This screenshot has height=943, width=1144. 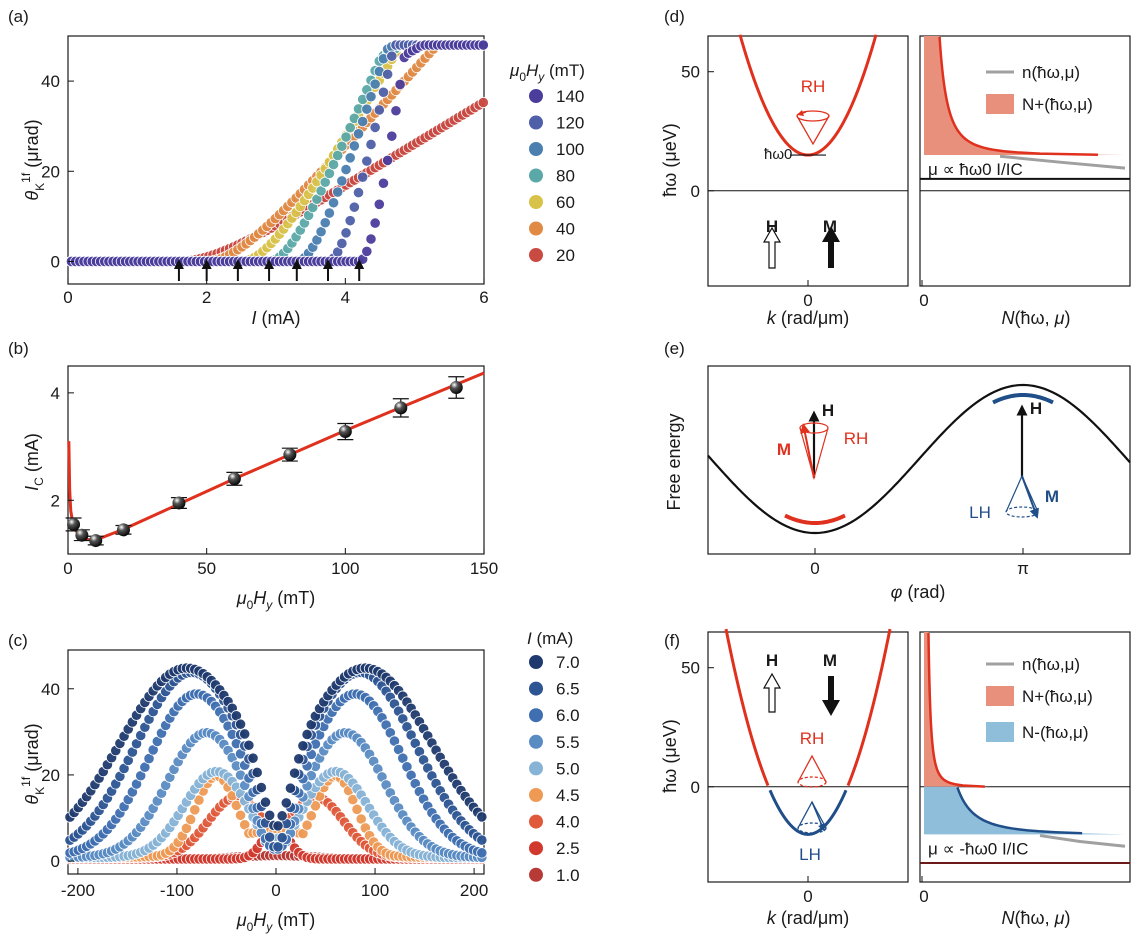 What do you see at coordinates (808, 161) in the screenshot?
I see `panel-d-left-frame` at bounding box center [808, 161].